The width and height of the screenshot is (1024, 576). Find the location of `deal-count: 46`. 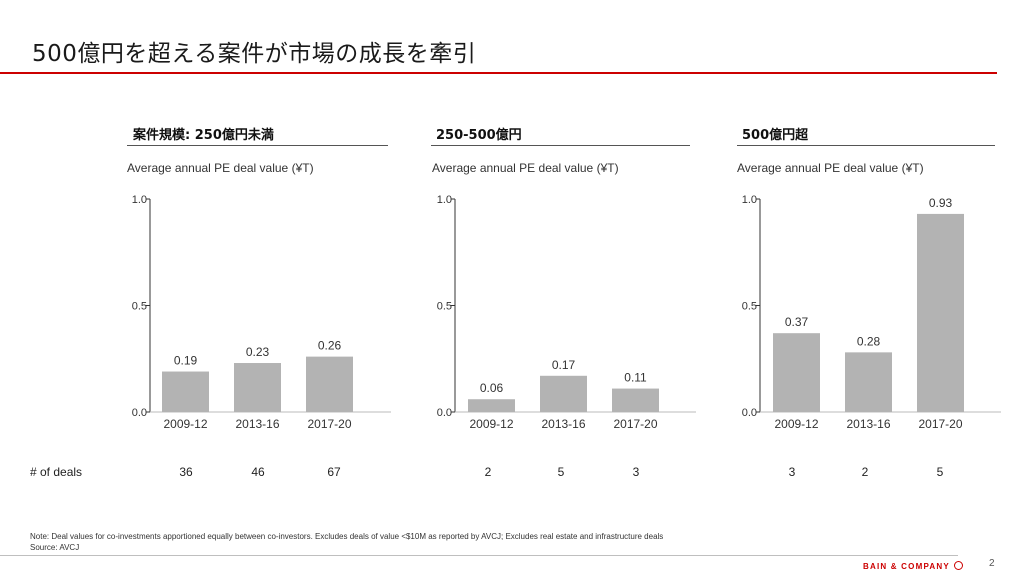

deal-count: 46 is located at coordinates (258, 472).